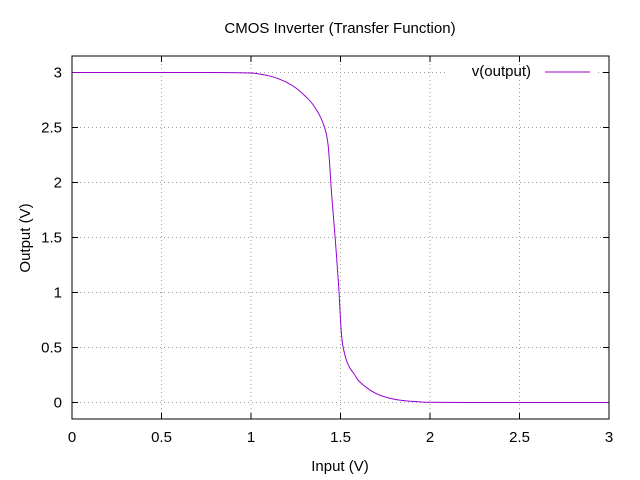 The image size is (640, 480). Describe the element at coordinates (51, 128) in the screenshot. I see `y-tick-label: 2.5` at that location.